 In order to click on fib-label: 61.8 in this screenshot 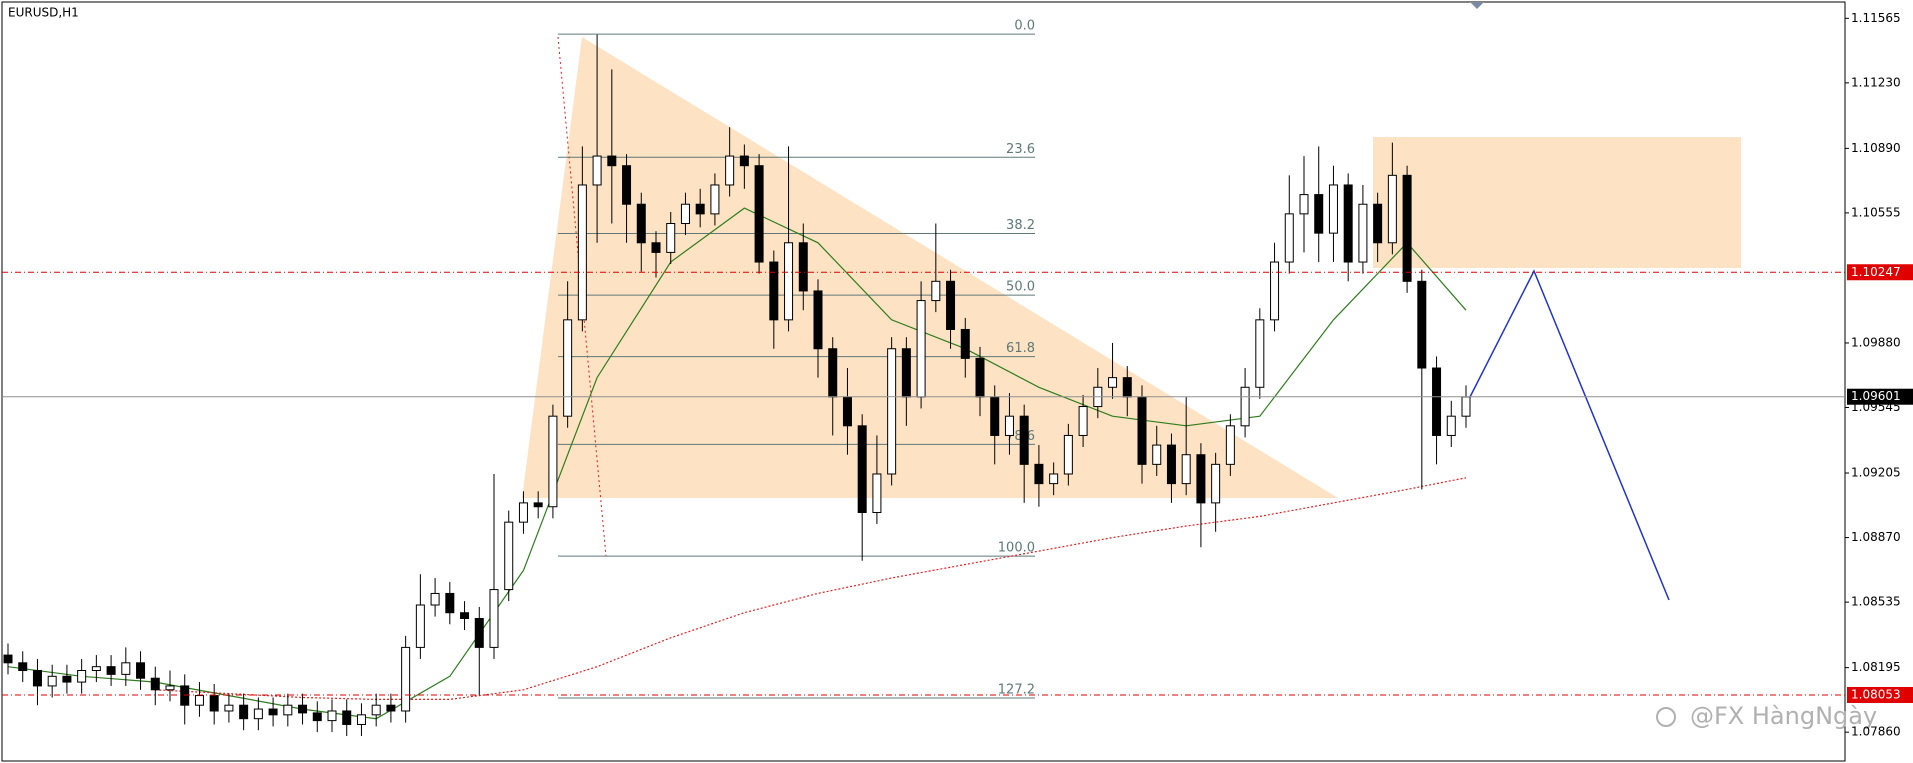, I will do `click(1020, 348)`.